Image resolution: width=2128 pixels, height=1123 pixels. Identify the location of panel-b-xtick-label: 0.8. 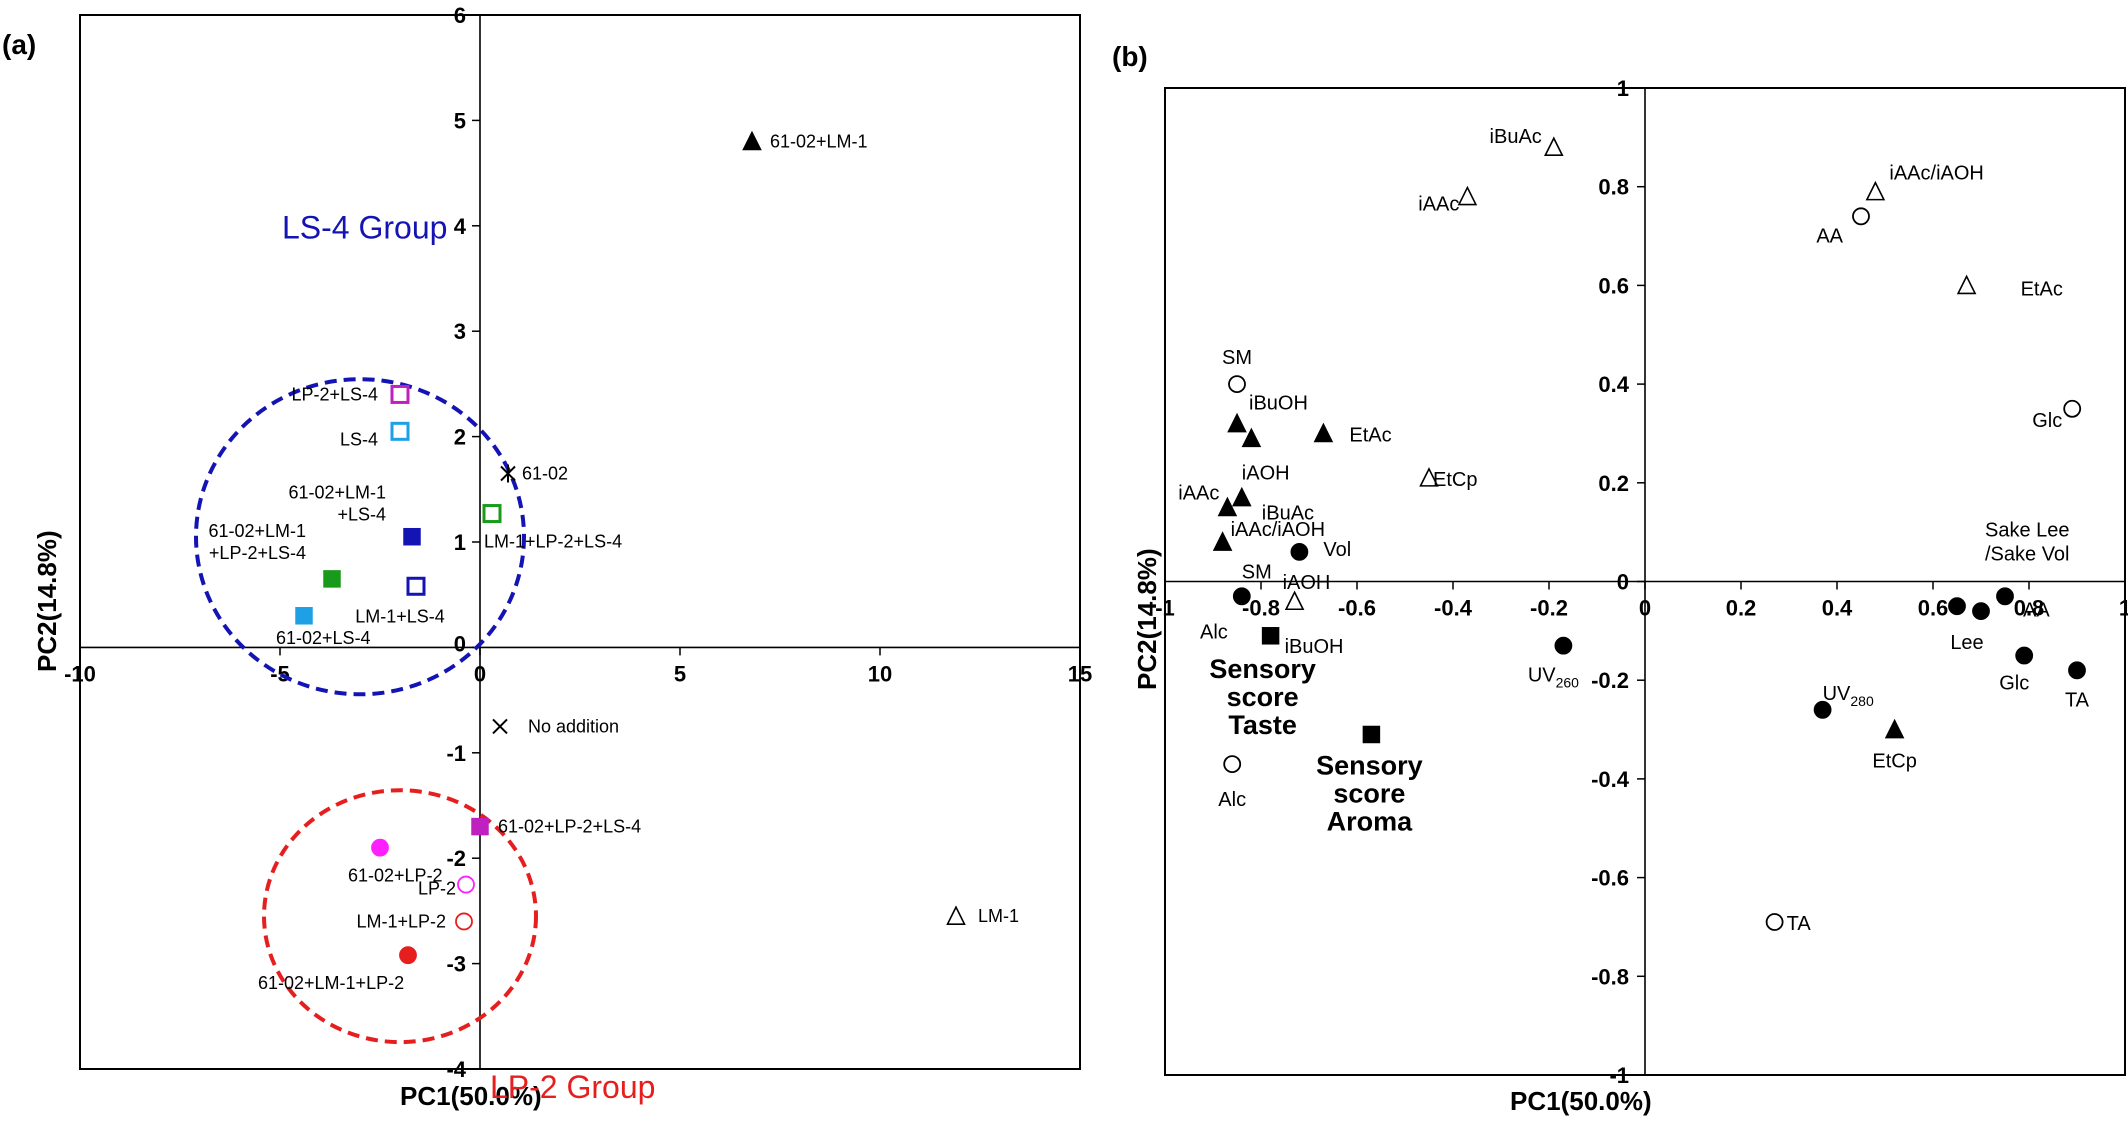
(2029, 608).